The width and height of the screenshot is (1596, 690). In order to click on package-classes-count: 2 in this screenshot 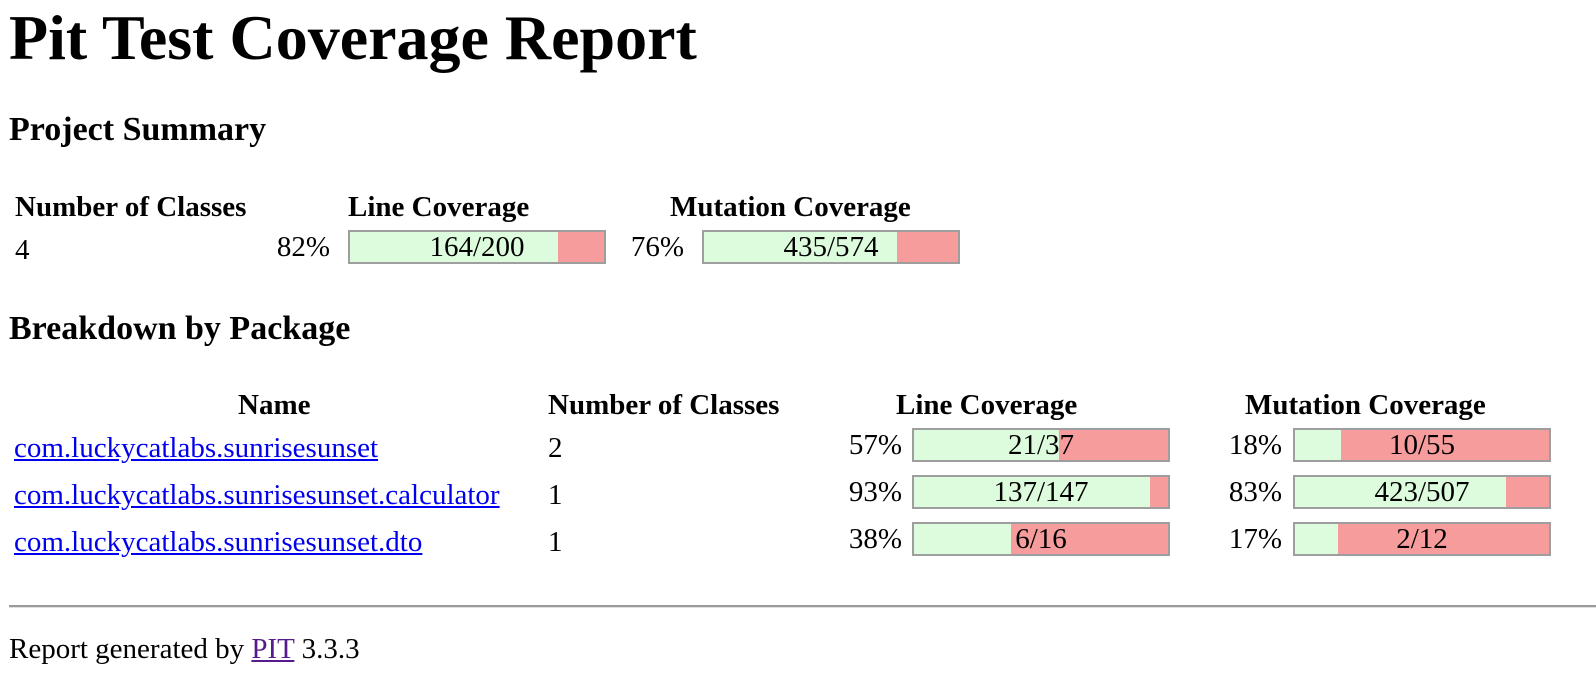, I will do `click(555, 448)`.